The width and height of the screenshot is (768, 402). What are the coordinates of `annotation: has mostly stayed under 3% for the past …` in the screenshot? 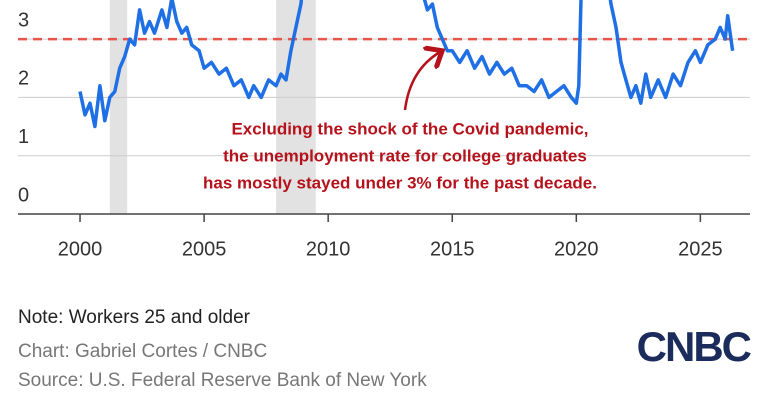 It's located at (400, 182).